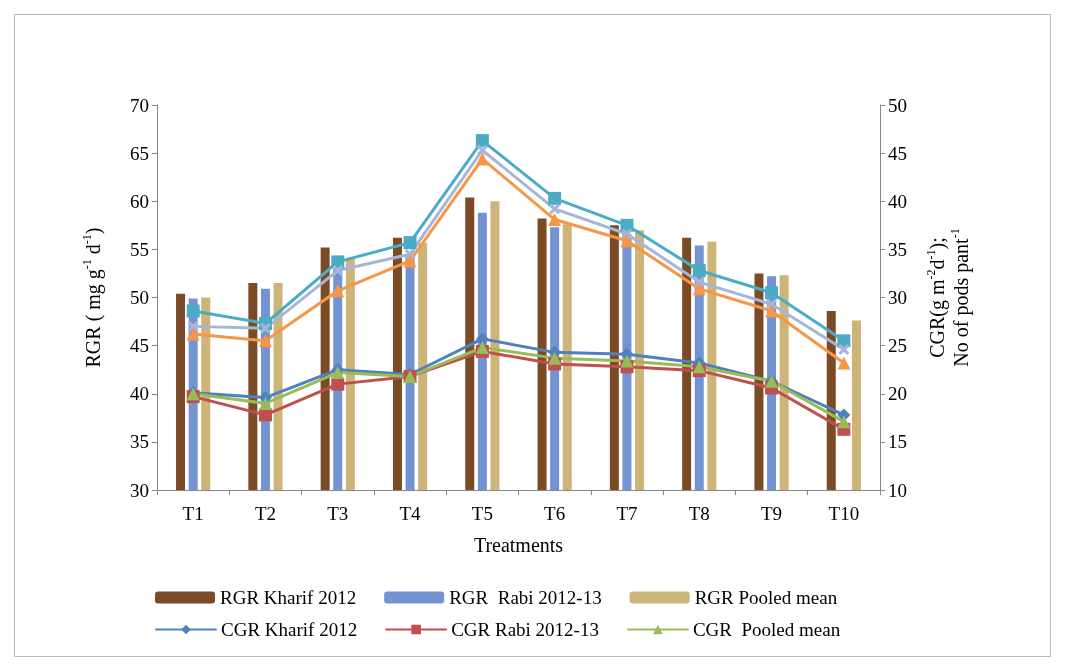  Describe the element at coordinates (897, 105) in the screenshot. I see `y2-tick-label: 50` at that location.